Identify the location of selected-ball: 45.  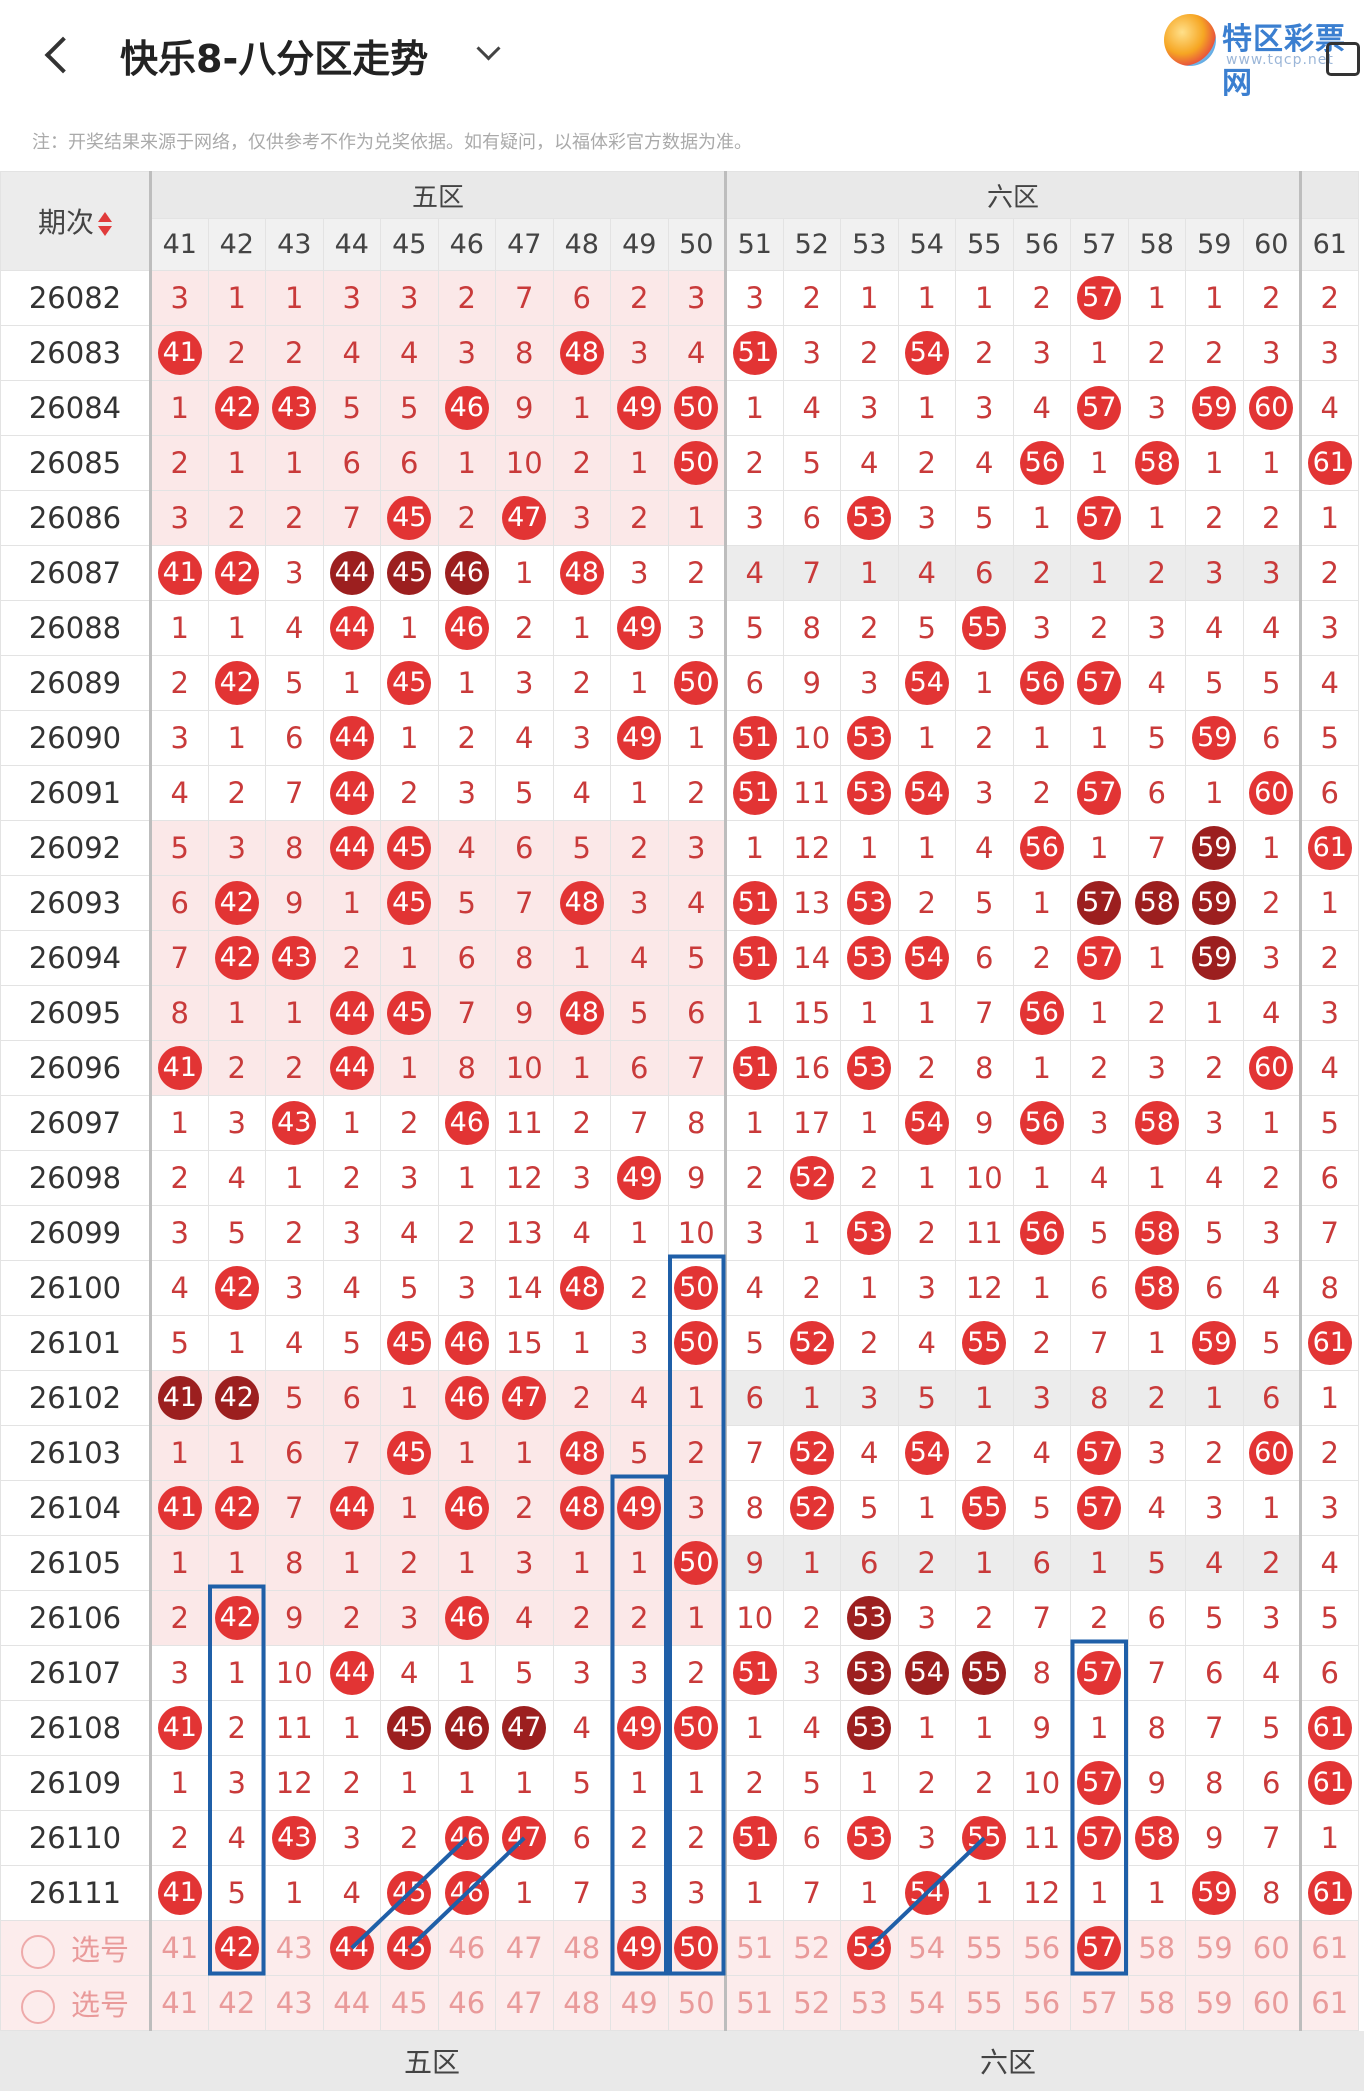
(409, 1948).